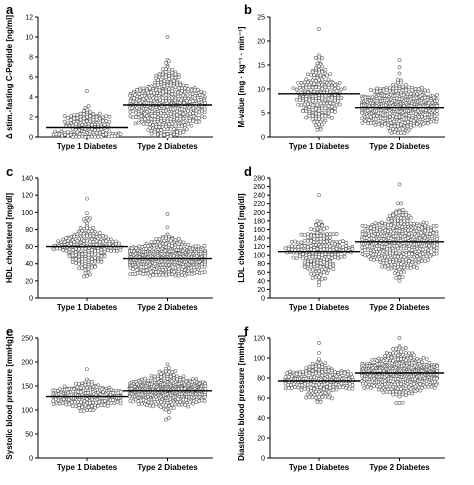 This screenshot has width=474, height=485. Describe the element at coordinates (241, 398) in the screenshot. I see `y-axis-label: Diastolic blood pressure [mmHg]` at that location.